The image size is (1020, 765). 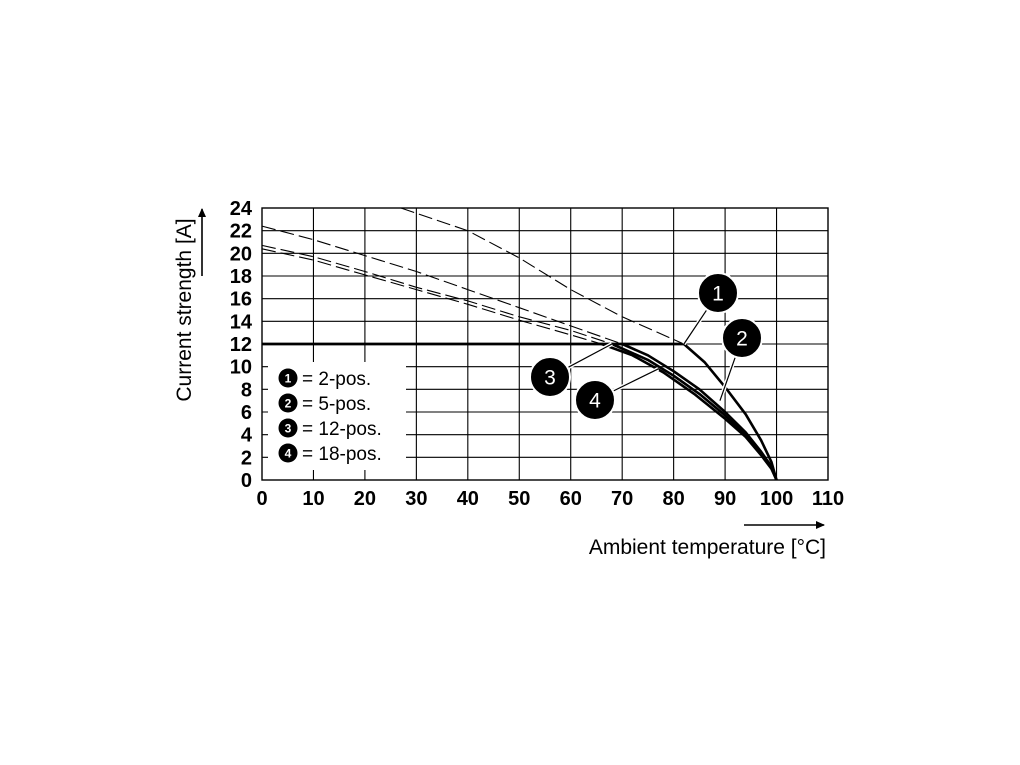 I want to click on legend-badge-number: 4, so click(x=288, y=454).